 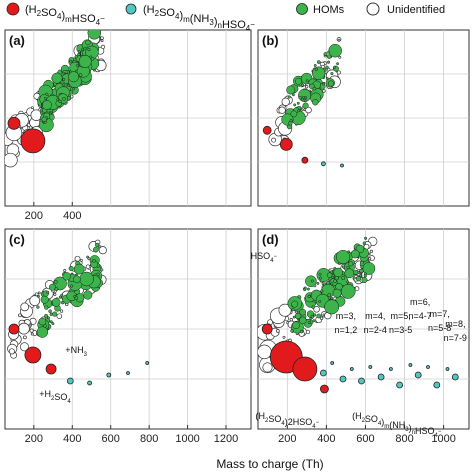 I want to click on panel-label: (a), so click(x=17, y=40).